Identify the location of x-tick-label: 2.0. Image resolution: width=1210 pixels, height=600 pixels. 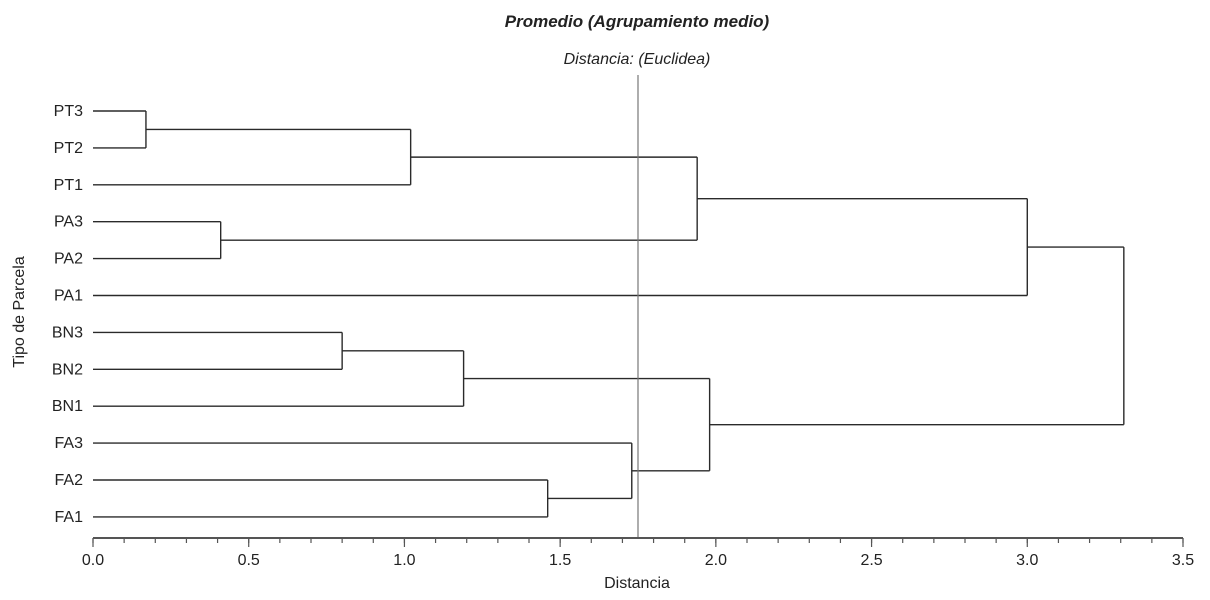
(716, 560).